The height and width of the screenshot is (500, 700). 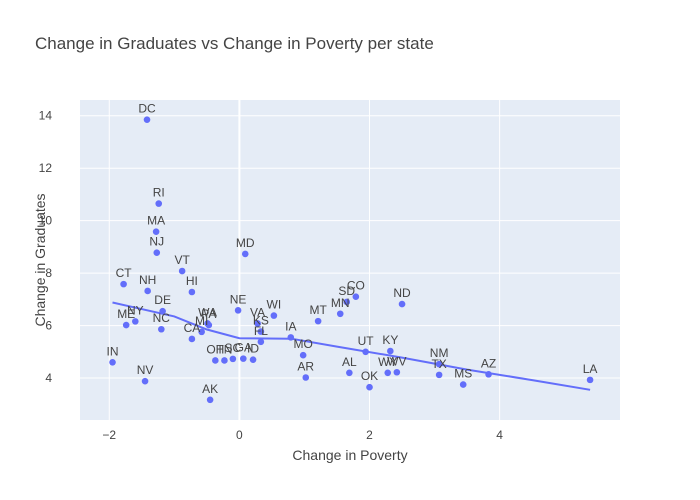 I want to click on x-tick-label: −2, so click(x=109, y=435).